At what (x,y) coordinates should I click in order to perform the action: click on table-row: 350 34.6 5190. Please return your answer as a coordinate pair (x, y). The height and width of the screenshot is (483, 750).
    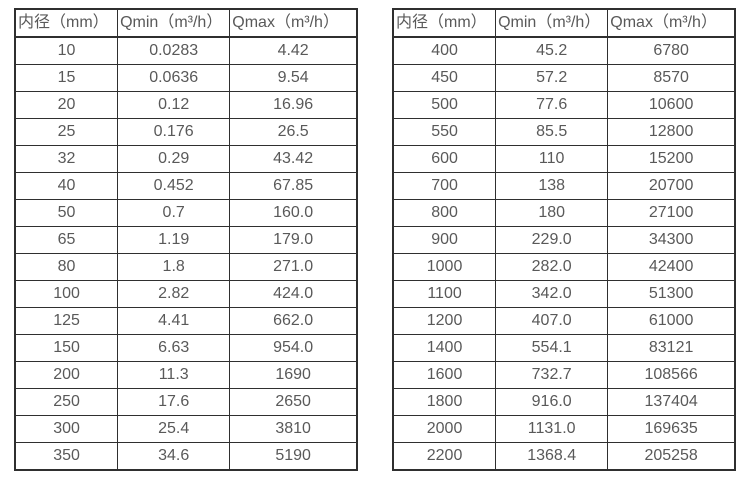
    Looking at the image, I should click on (186, 456).